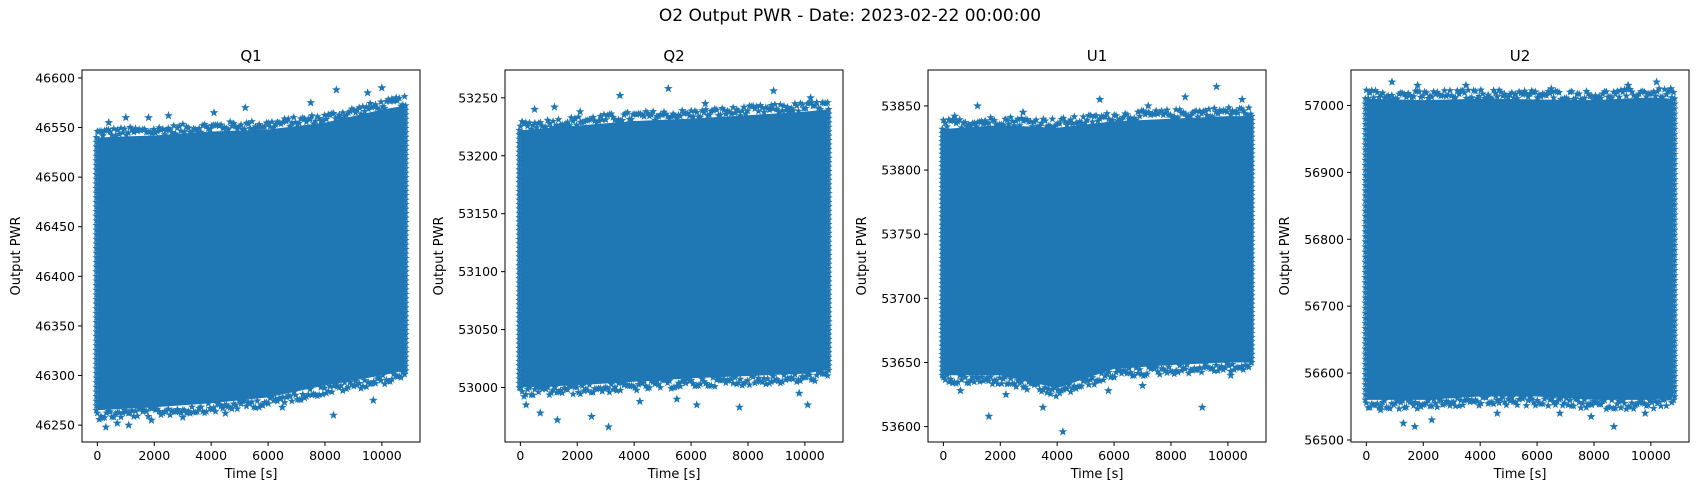 This screenshot has width=1700, height=500. I want to click on axes-frame, so click(674, 256).